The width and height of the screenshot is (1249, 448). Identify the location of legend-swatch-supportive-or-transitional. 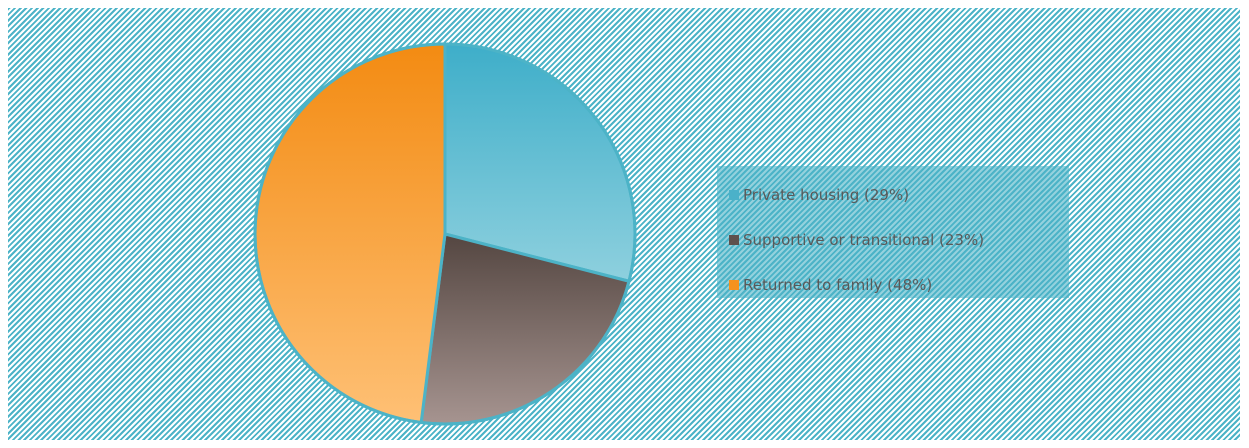
(734, 240).